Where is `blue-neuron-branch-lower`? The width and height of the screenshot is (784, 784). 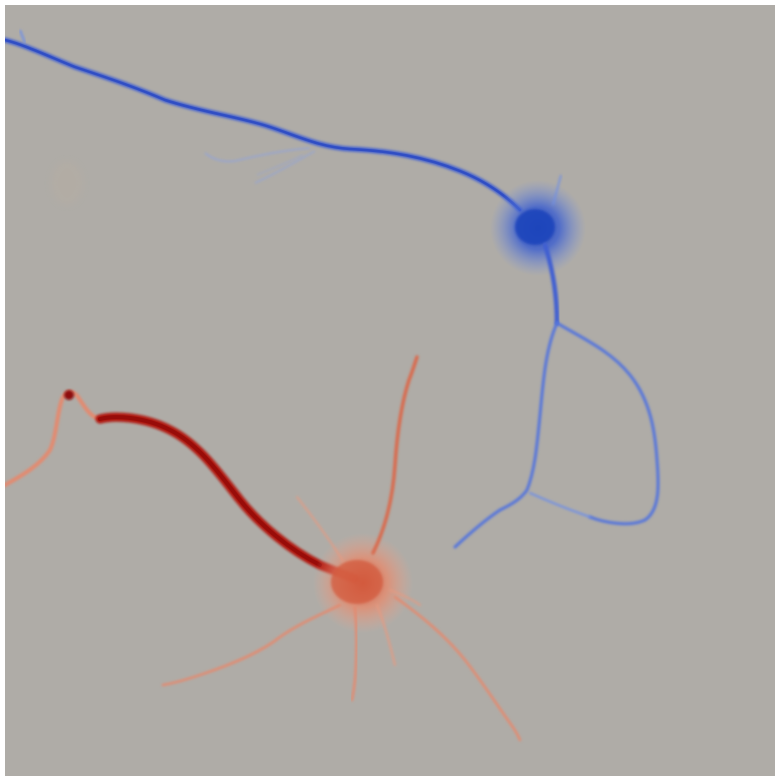 blue-neuron-branch-lower is located at coordinates (285, 167).